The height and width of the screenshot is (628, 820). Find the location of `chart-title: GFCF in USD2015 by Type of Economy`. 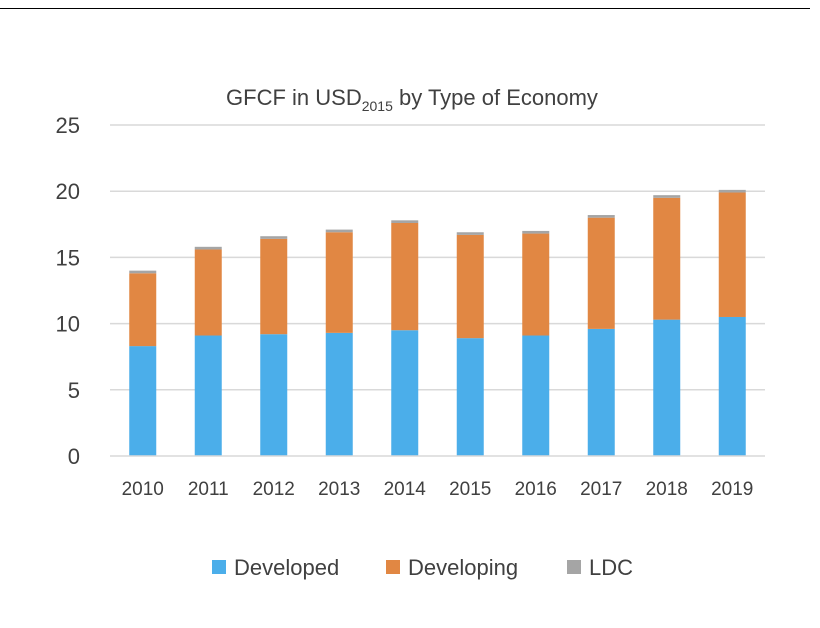

chart-title: GFCF in USD2015 by Type of Economy is located at coordinates (412, 99).